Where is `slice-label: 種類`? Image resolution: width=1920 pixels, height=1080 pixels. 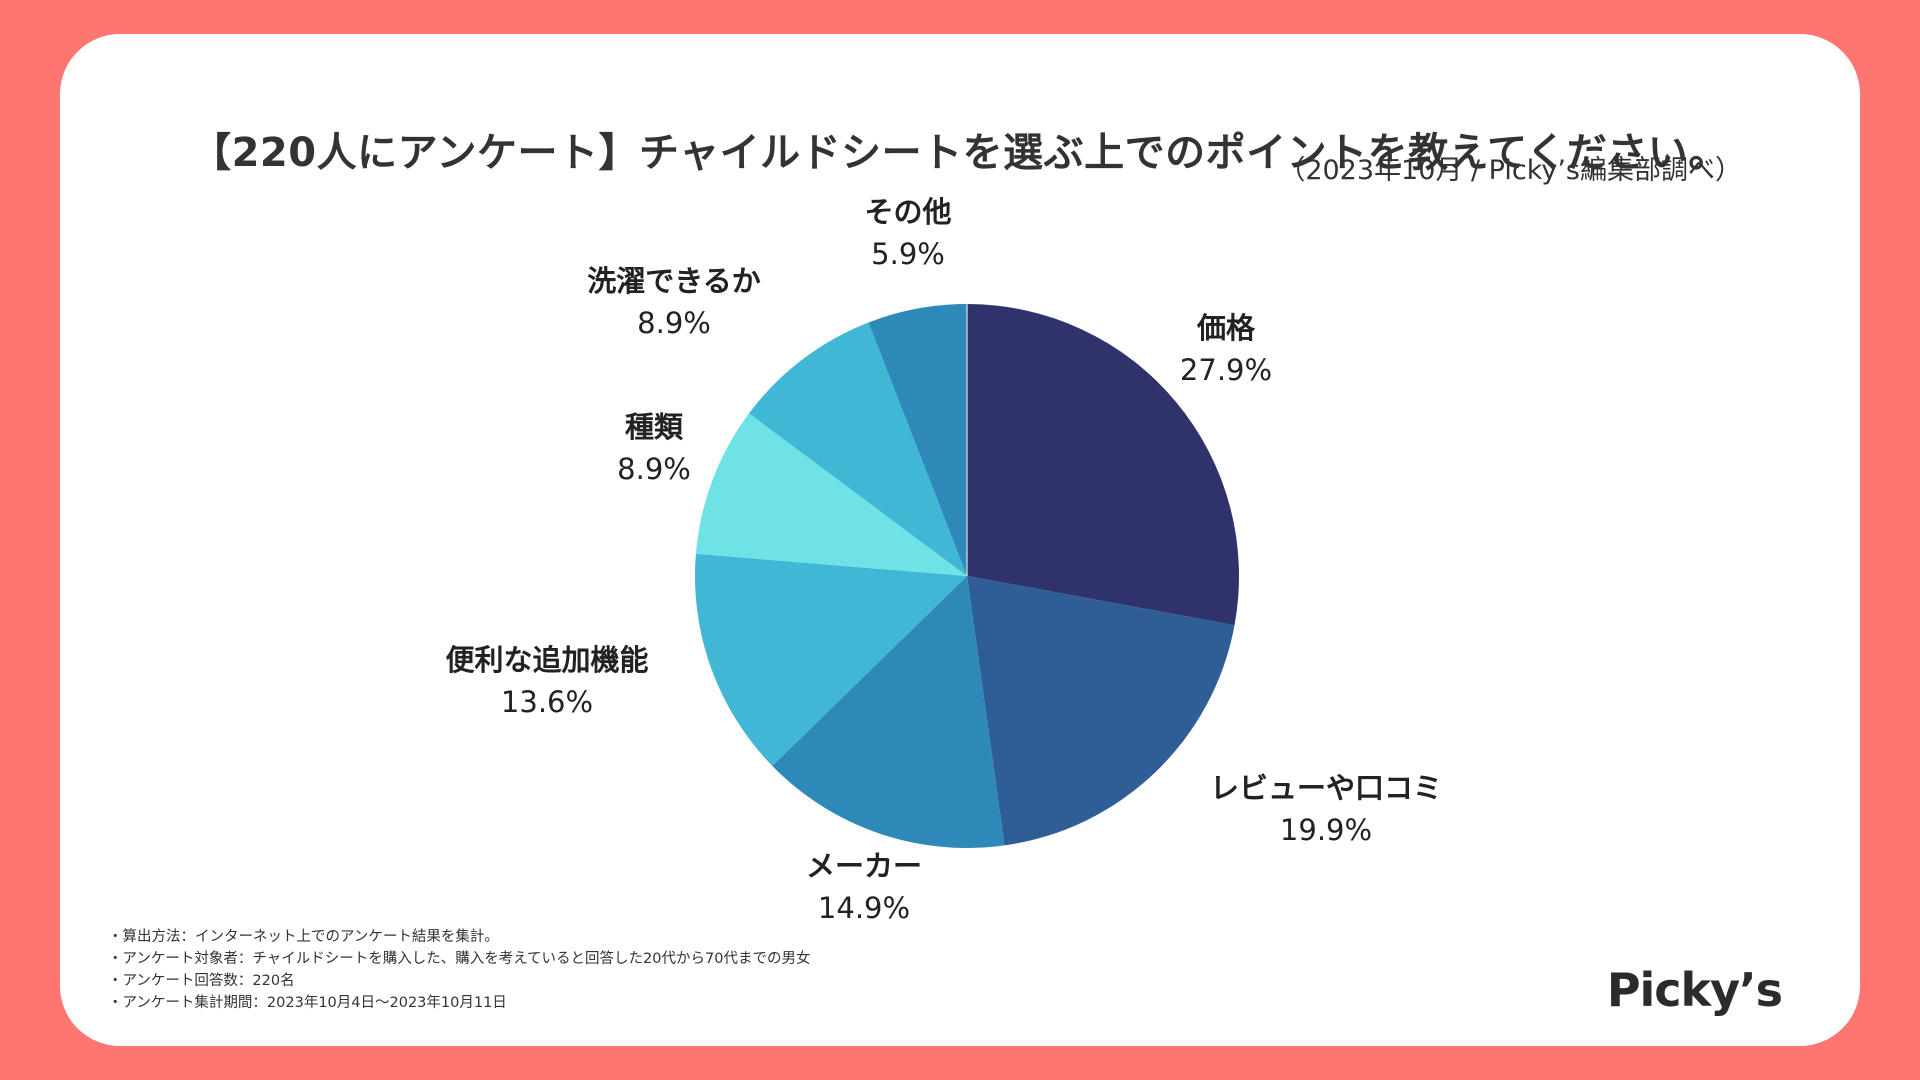 slice-label: 種類 is located at coordinates (654, 427).